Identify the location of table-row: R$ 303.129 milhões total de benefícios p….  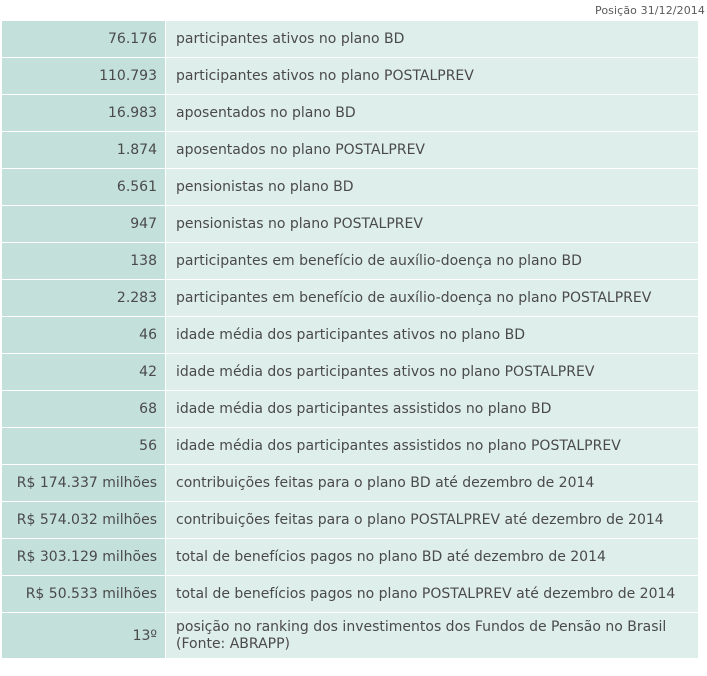
(350, 557).